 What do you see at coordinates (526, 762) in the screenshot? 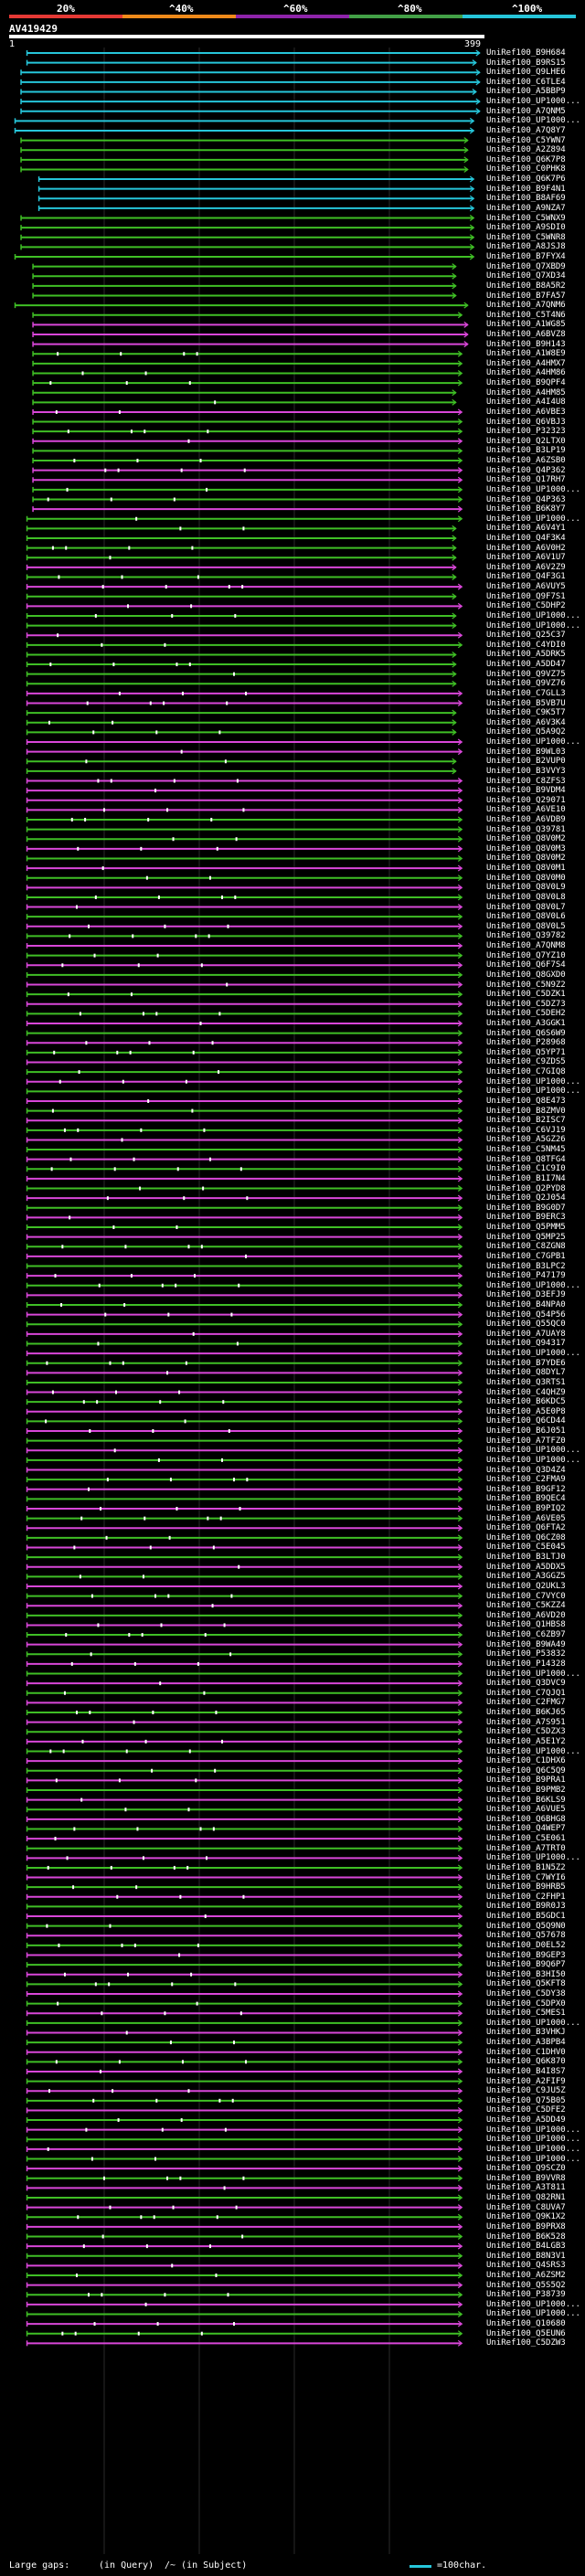
I see `hit-label: UniRef100_B2VUP0` at bounding box center [526, 762].